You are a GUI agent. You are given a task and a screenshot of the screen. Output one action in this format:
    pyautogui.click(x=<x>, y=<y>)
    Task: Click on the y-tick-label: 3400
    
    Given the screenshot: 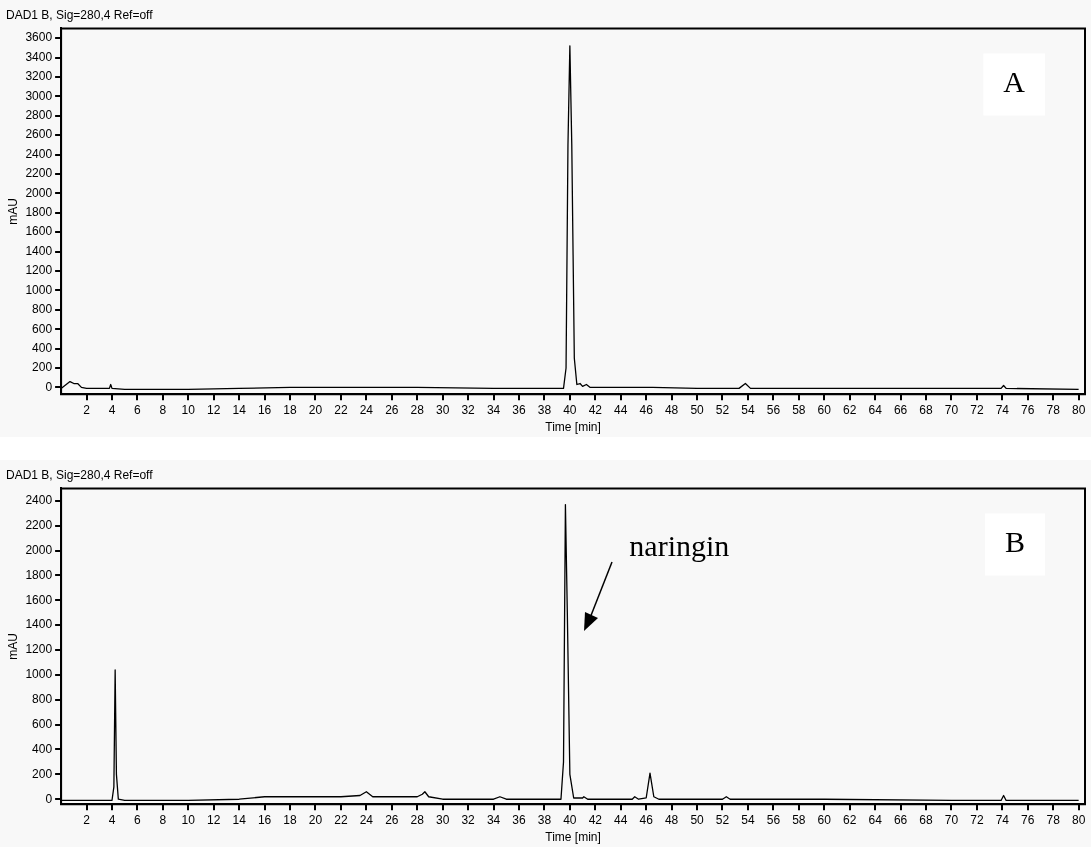 What is the action you would take?
    pyautogui.click(x=39, y=56)
    